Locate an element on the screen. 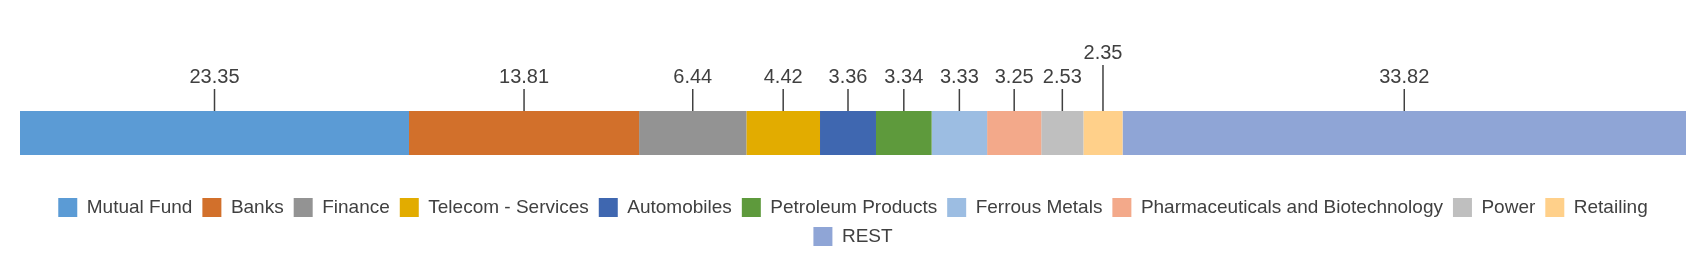  legend-label: Mutual Fund is located at coordinates (139, 206).